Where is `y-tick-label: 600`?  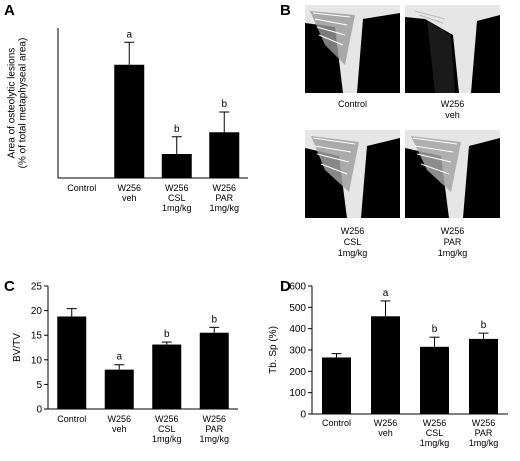
y-tick-label: 600 is located at coordinates (297, 287).